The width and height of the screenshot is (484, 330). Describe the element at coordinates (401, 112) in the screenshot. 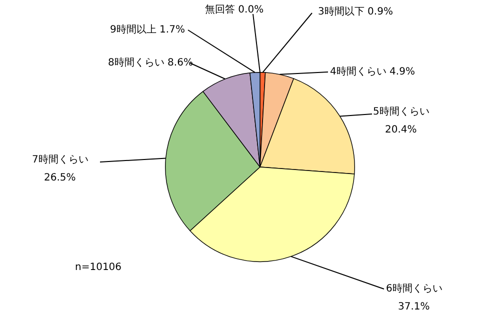

I see `slice-label: 5時間くらい` at that location.